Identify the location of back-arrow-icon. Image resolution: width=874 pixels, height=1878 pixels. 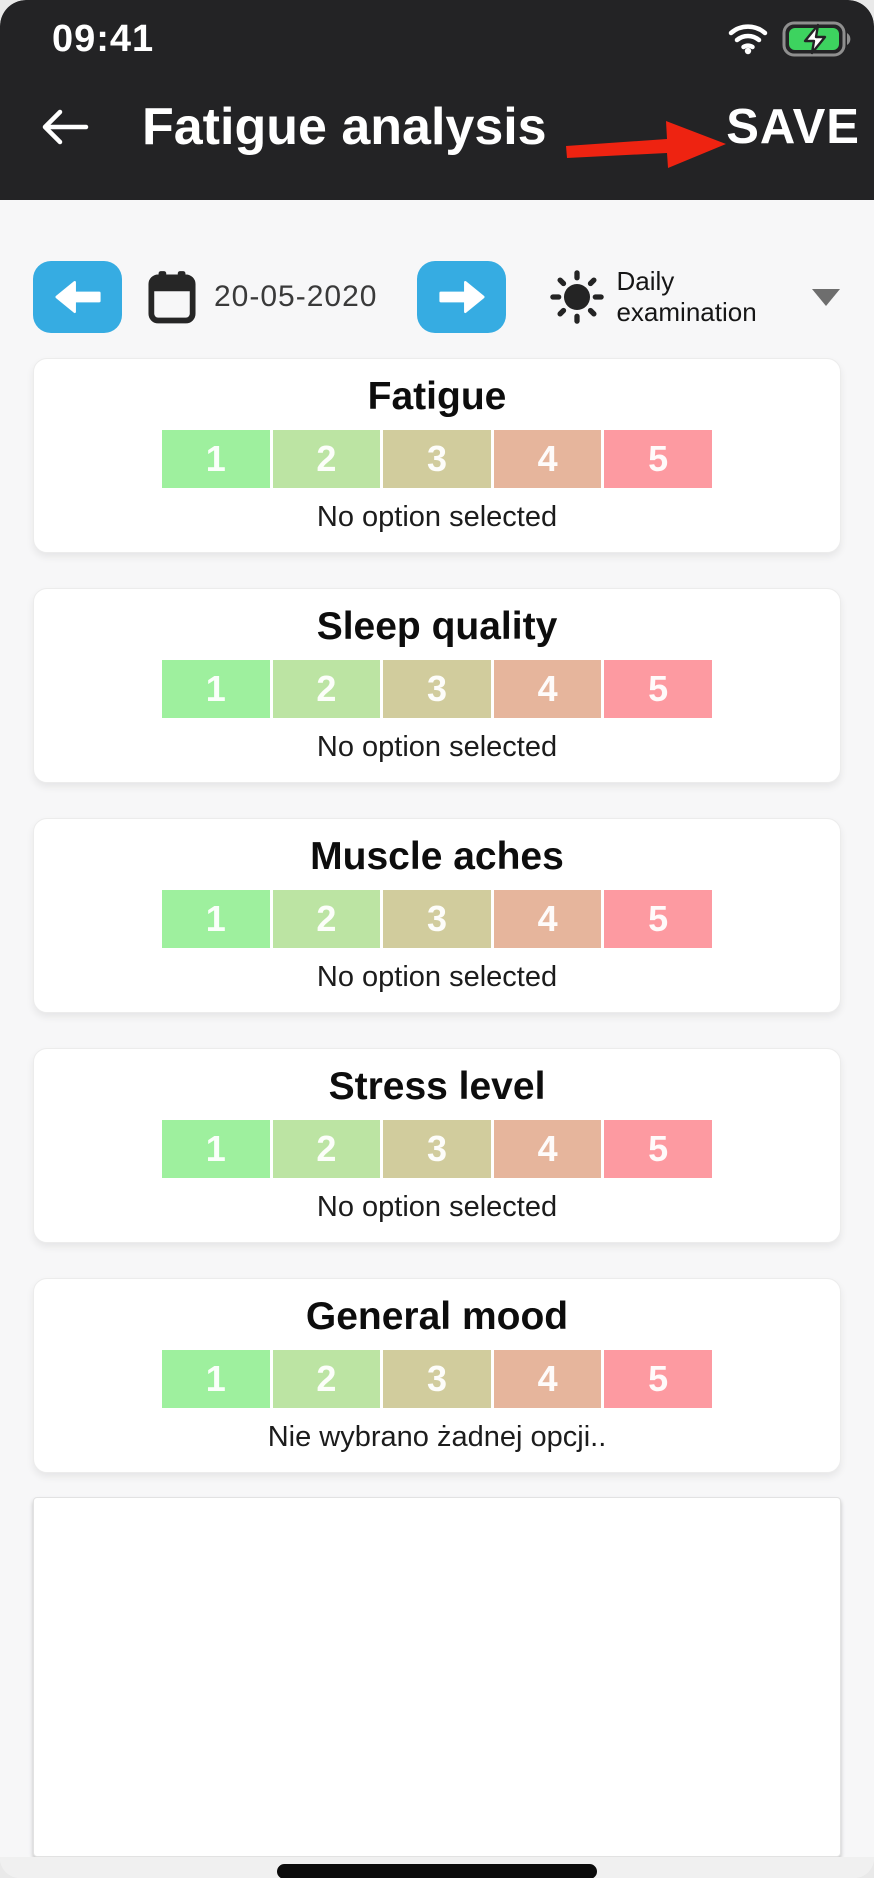
(64, 127).